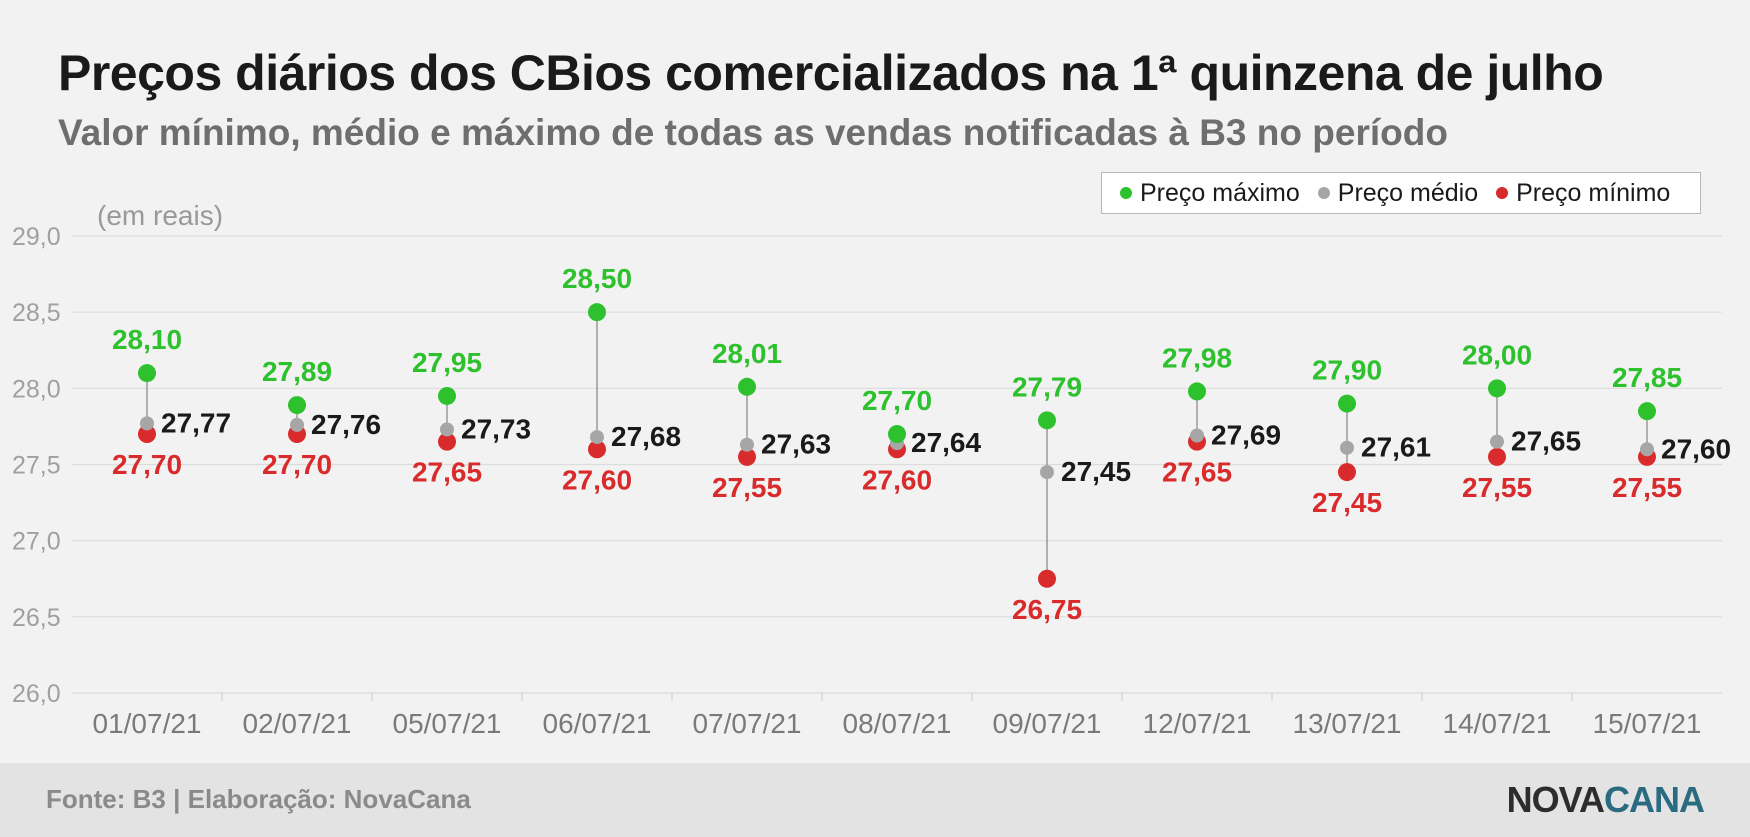 The image size is (1750, 837). What do you see at coordinates (646, 436) in the screenshot?
I see `avg-data-label: 27,68` at bounding box center [646, 436].